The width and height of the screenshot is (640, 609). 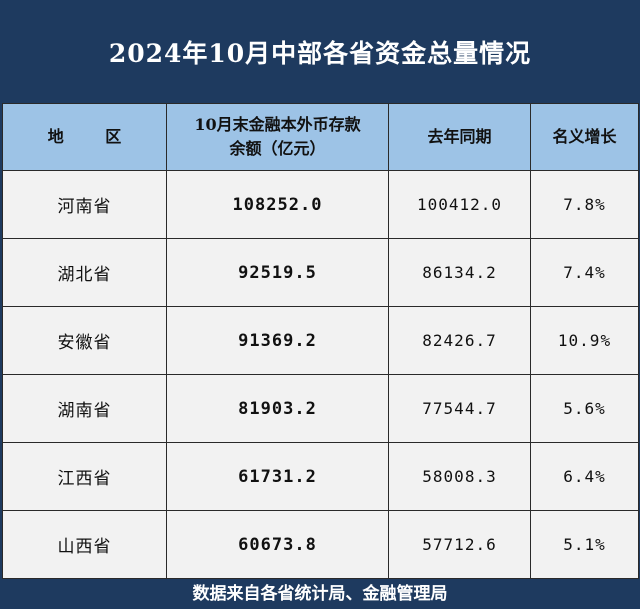 What do you see at coordinates (459, 137) in the screenshot?
I see `header-last-year: 去年同期` at bounding box center [459, 137].